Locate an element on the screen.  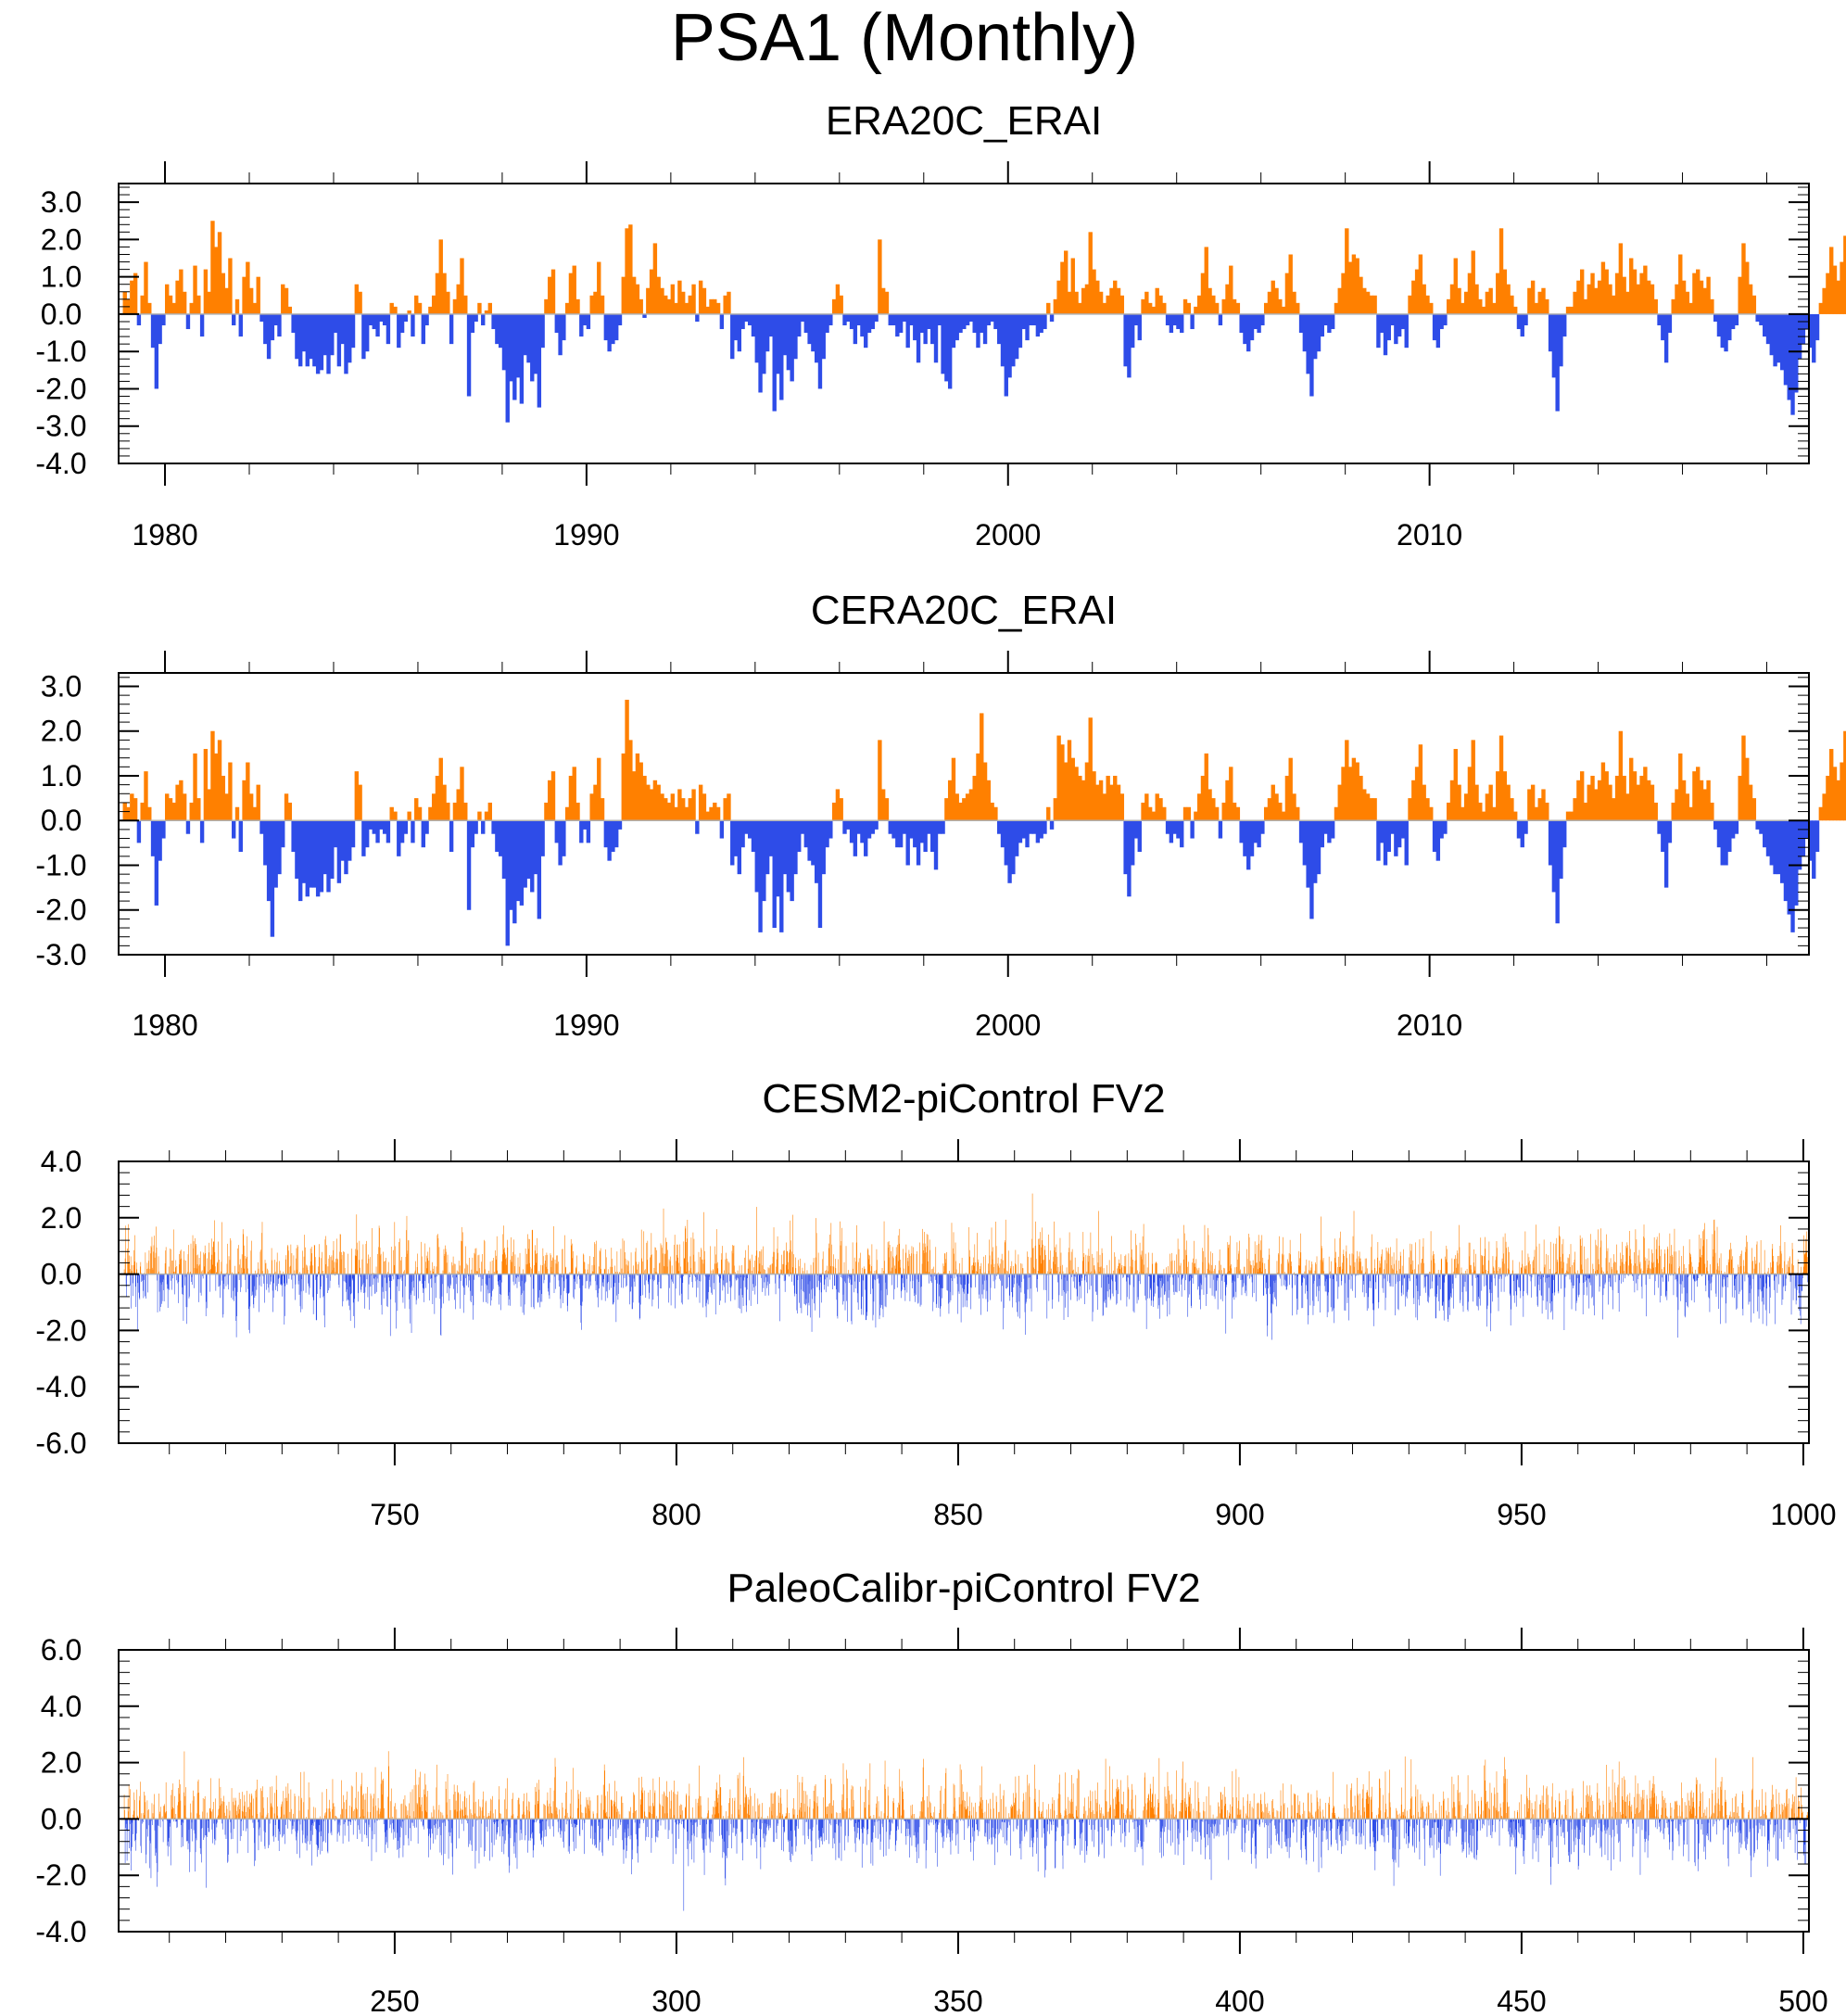
y-tick-label: 3.0 is located at coordinates (61, 202).